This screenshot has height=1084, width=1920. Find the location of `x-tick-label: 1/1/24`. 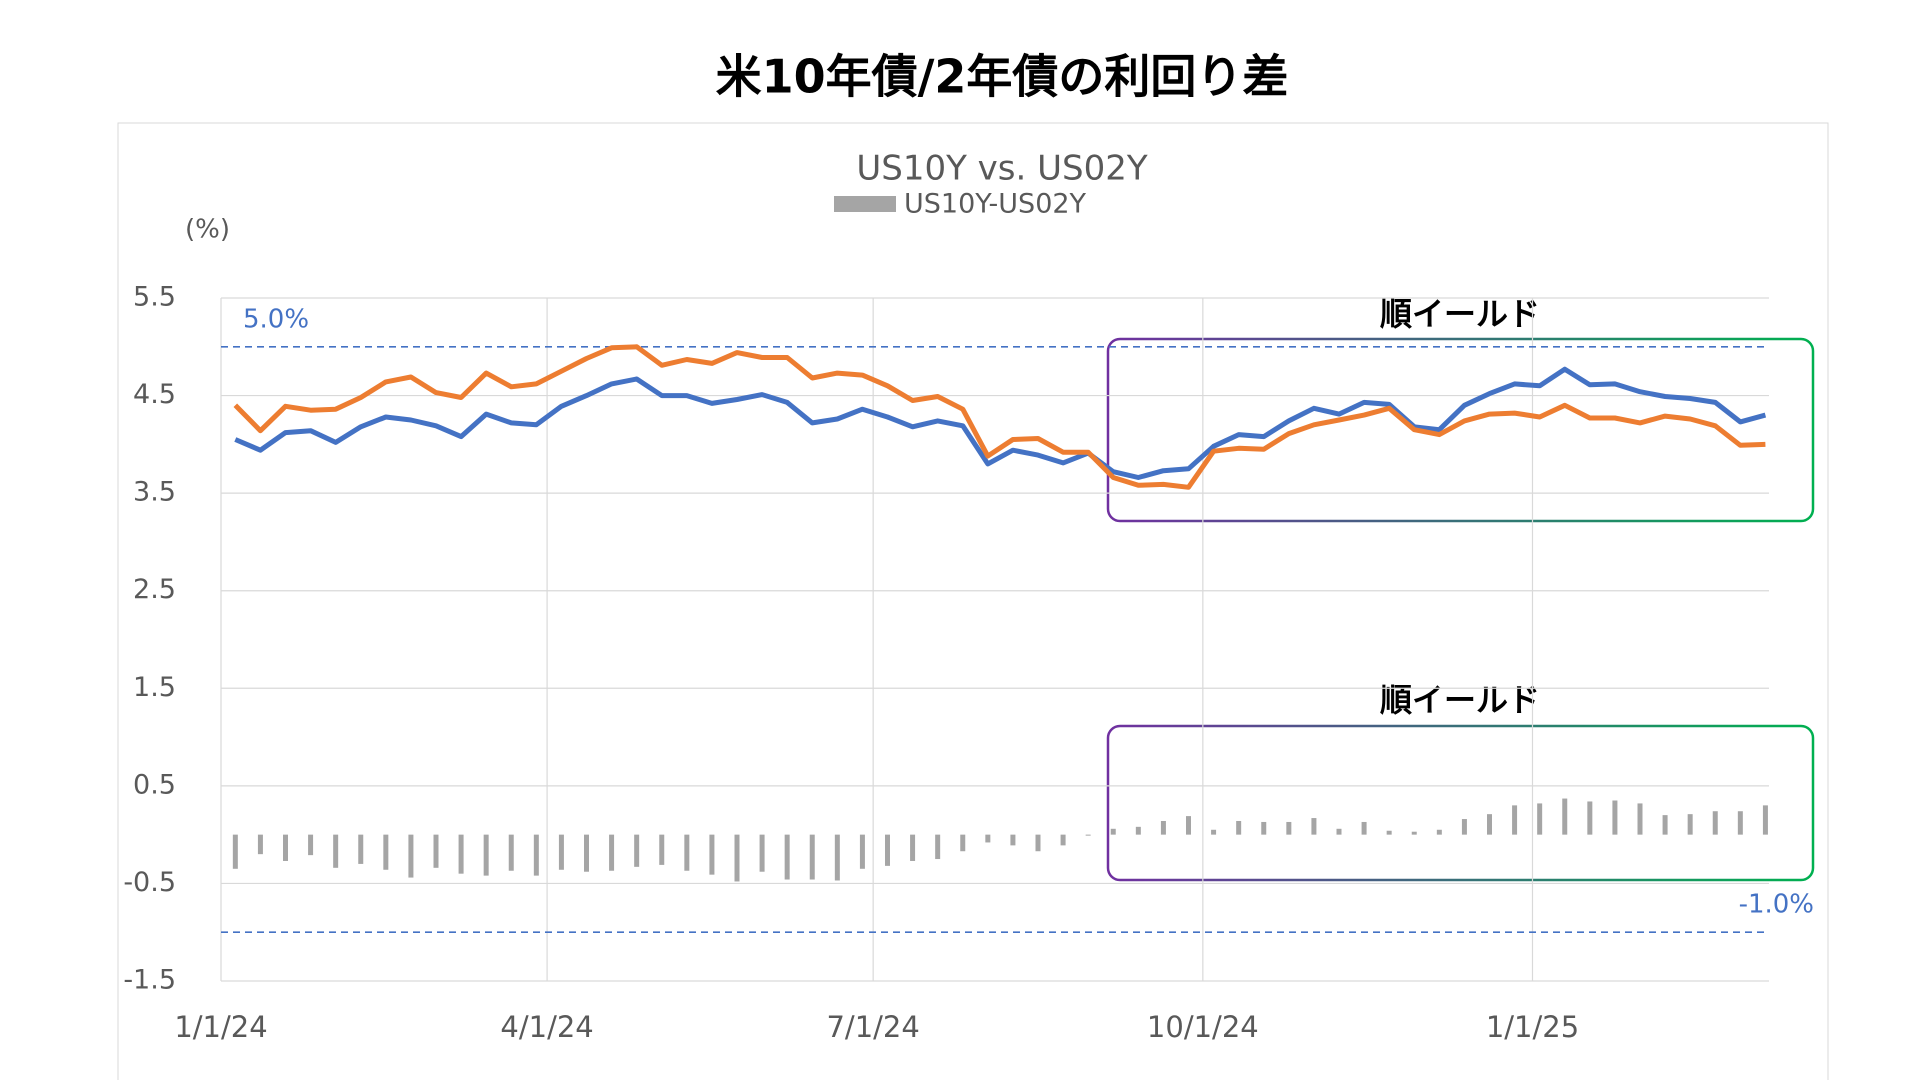

x-tick-label: 1/1/24 is located at coordinates (220, 1027).